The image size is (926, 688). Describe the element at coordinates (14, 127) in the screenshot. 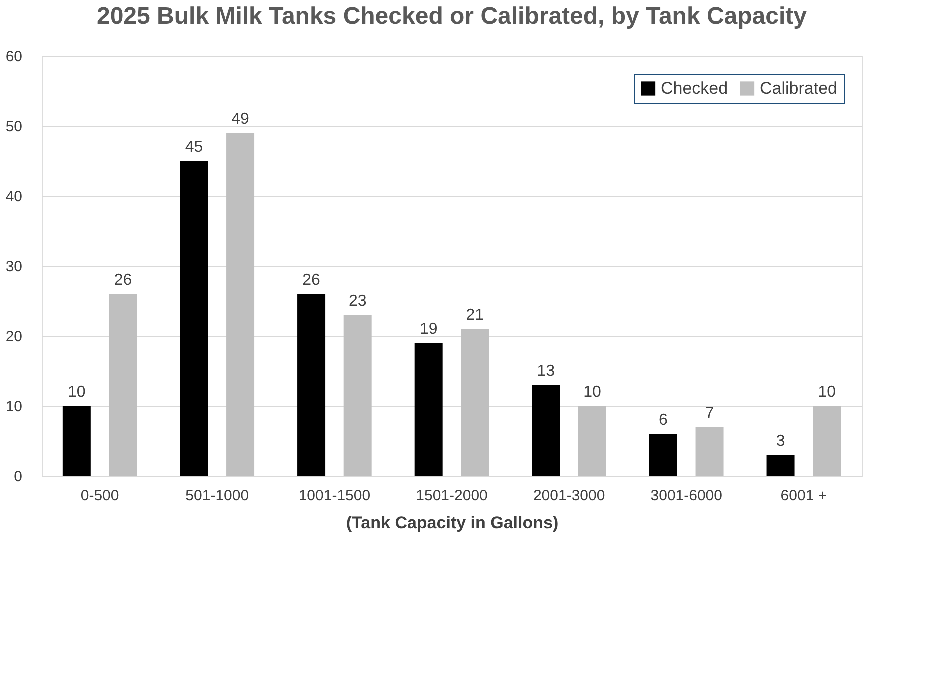

I see `y-tick-label: 50` at that location.